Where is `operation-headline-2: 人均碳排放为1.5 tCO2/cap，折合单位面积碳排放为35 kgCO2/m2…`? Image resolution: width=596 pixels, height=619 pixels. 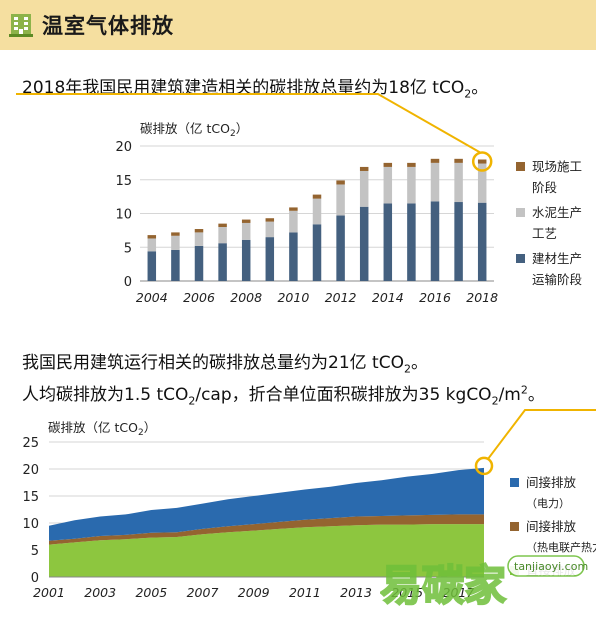 operation-headline-2: 人均碳排放为1.5 tCO2/cap，折合单位面积碳排放为35 kgCO2/m2… is located at coordinates (283, 395).